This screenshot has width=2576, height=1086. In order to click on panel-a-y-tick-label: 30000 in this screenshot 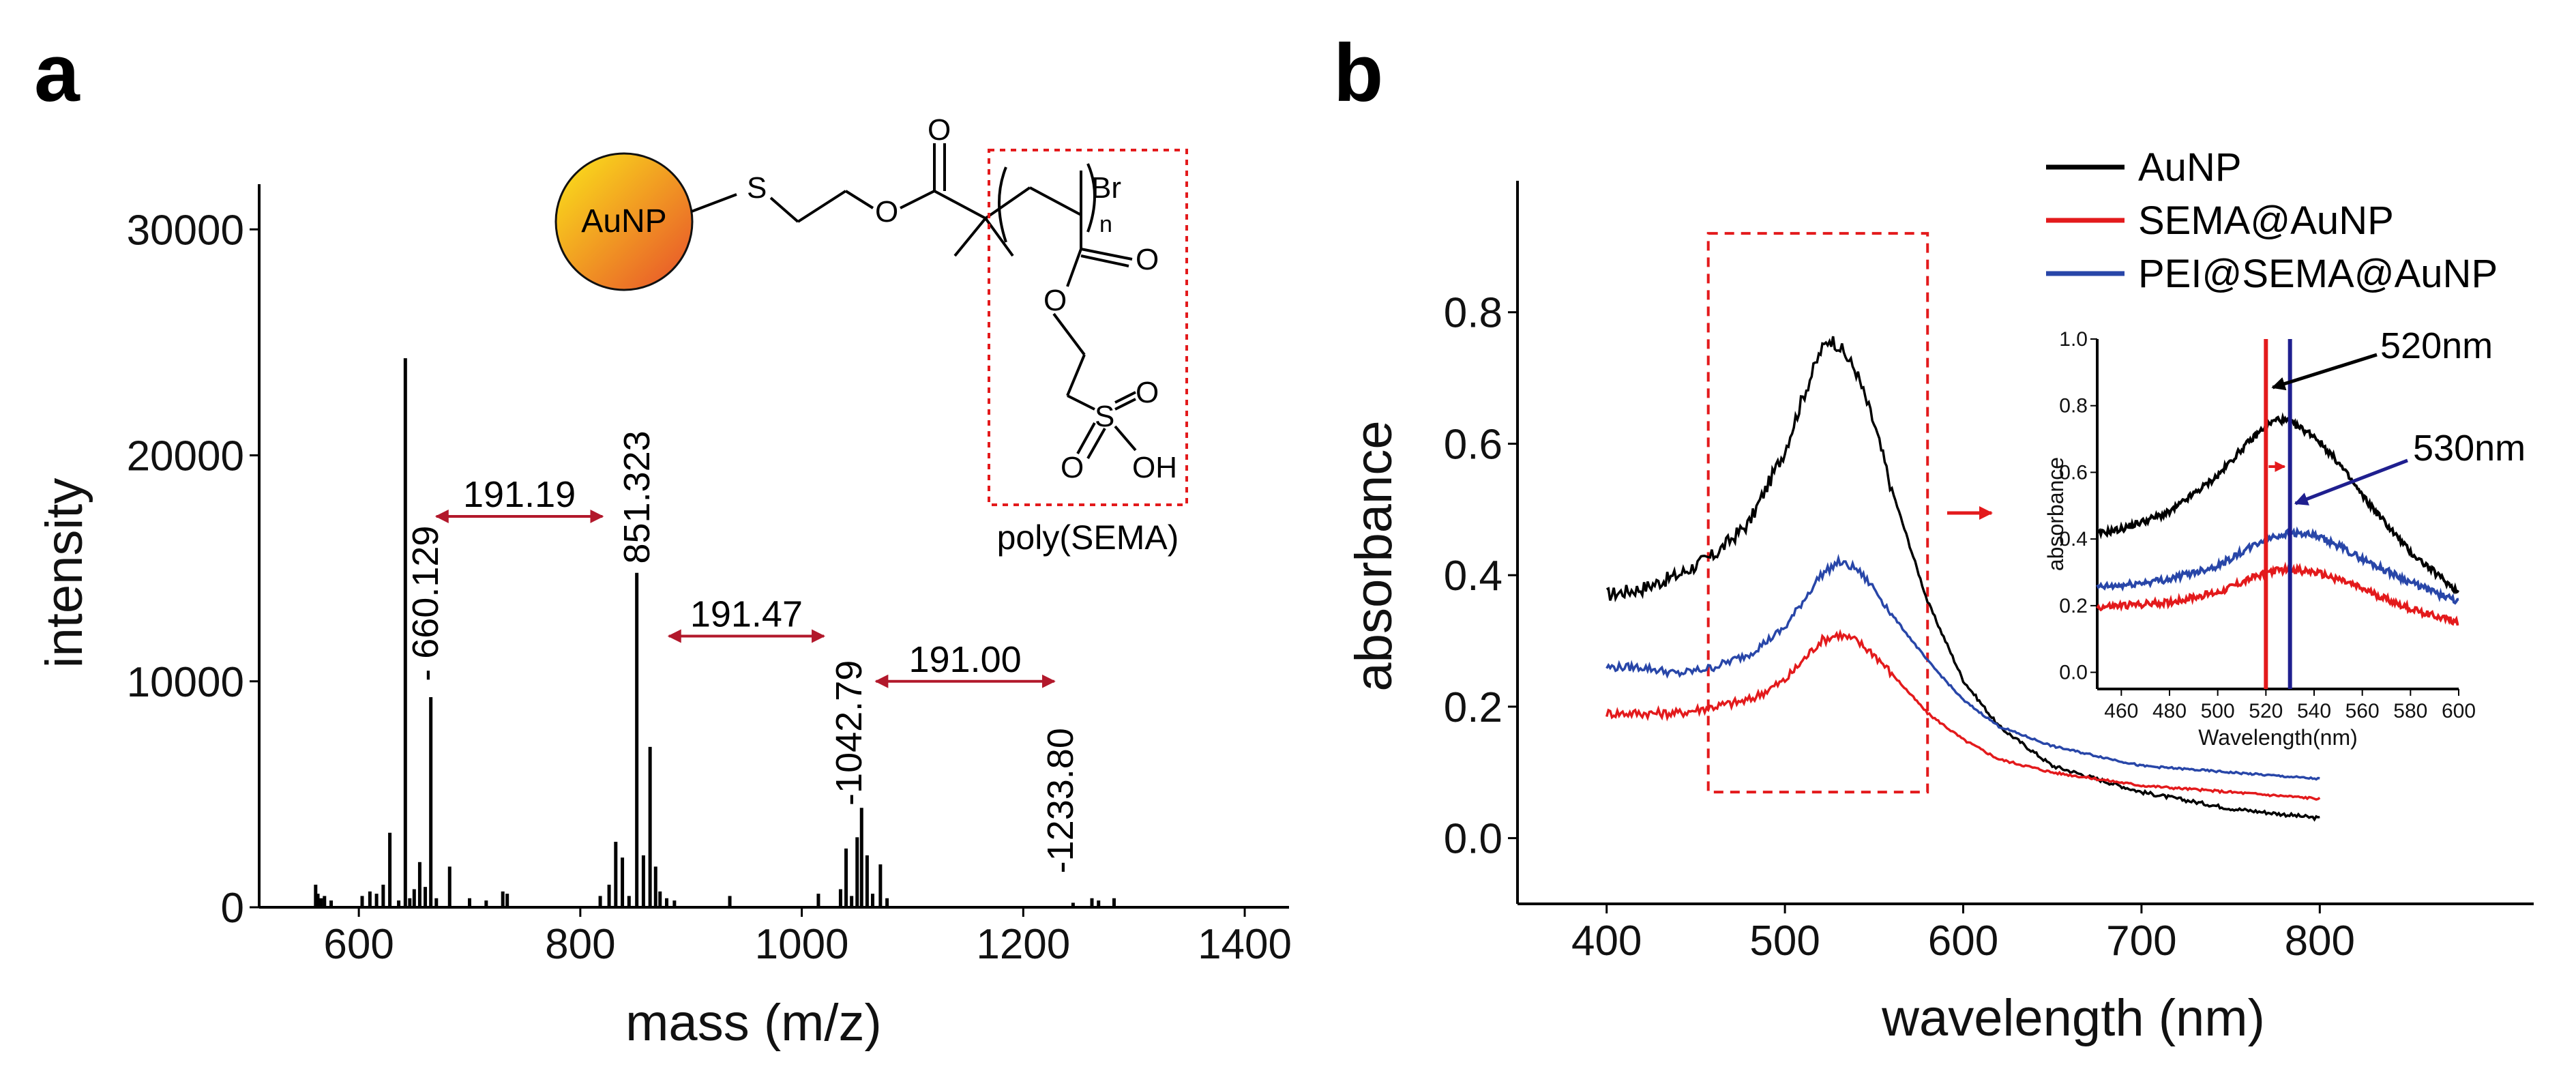, I will do `click(185, 230)`.